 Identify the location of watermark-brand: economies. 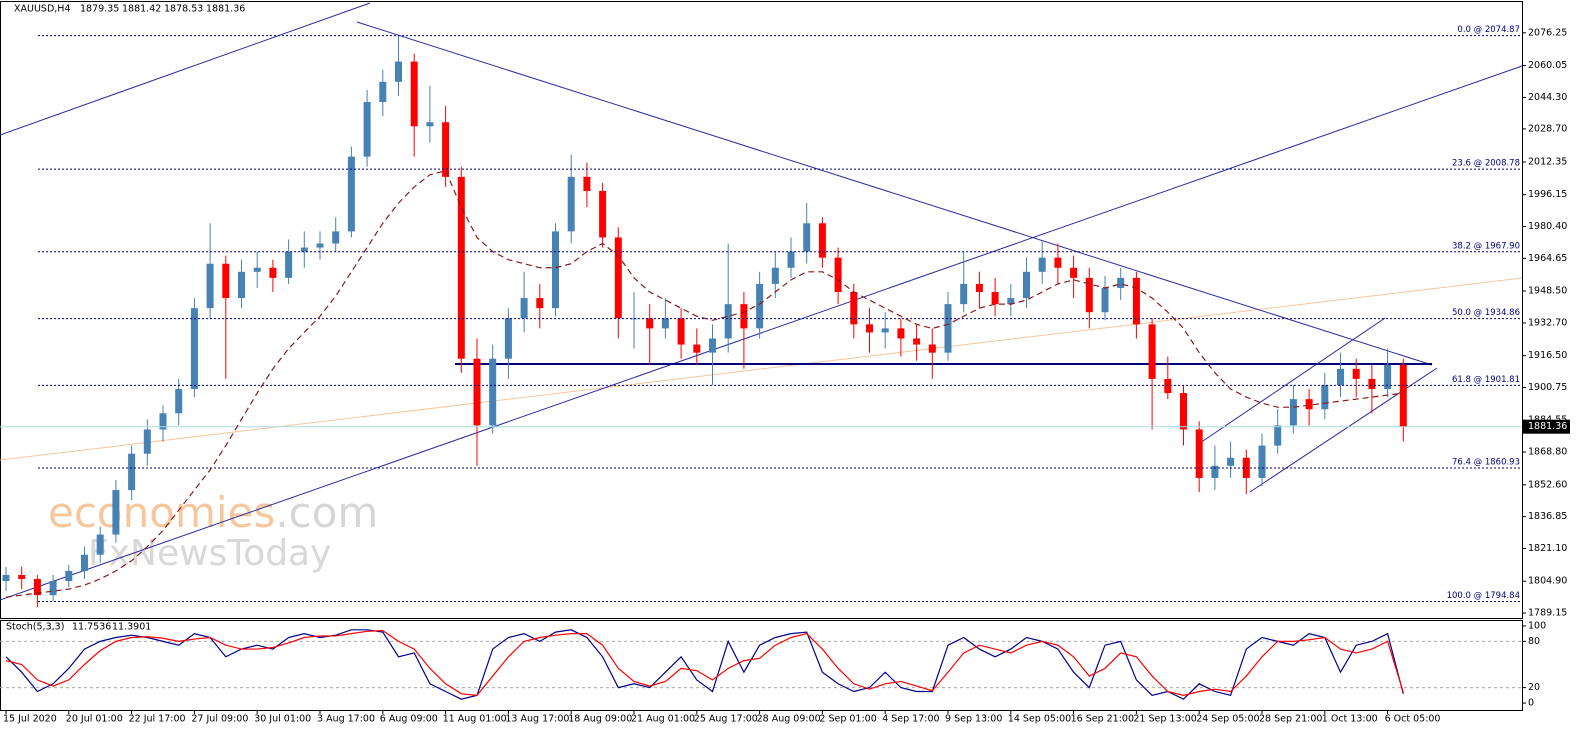
(161, 512).